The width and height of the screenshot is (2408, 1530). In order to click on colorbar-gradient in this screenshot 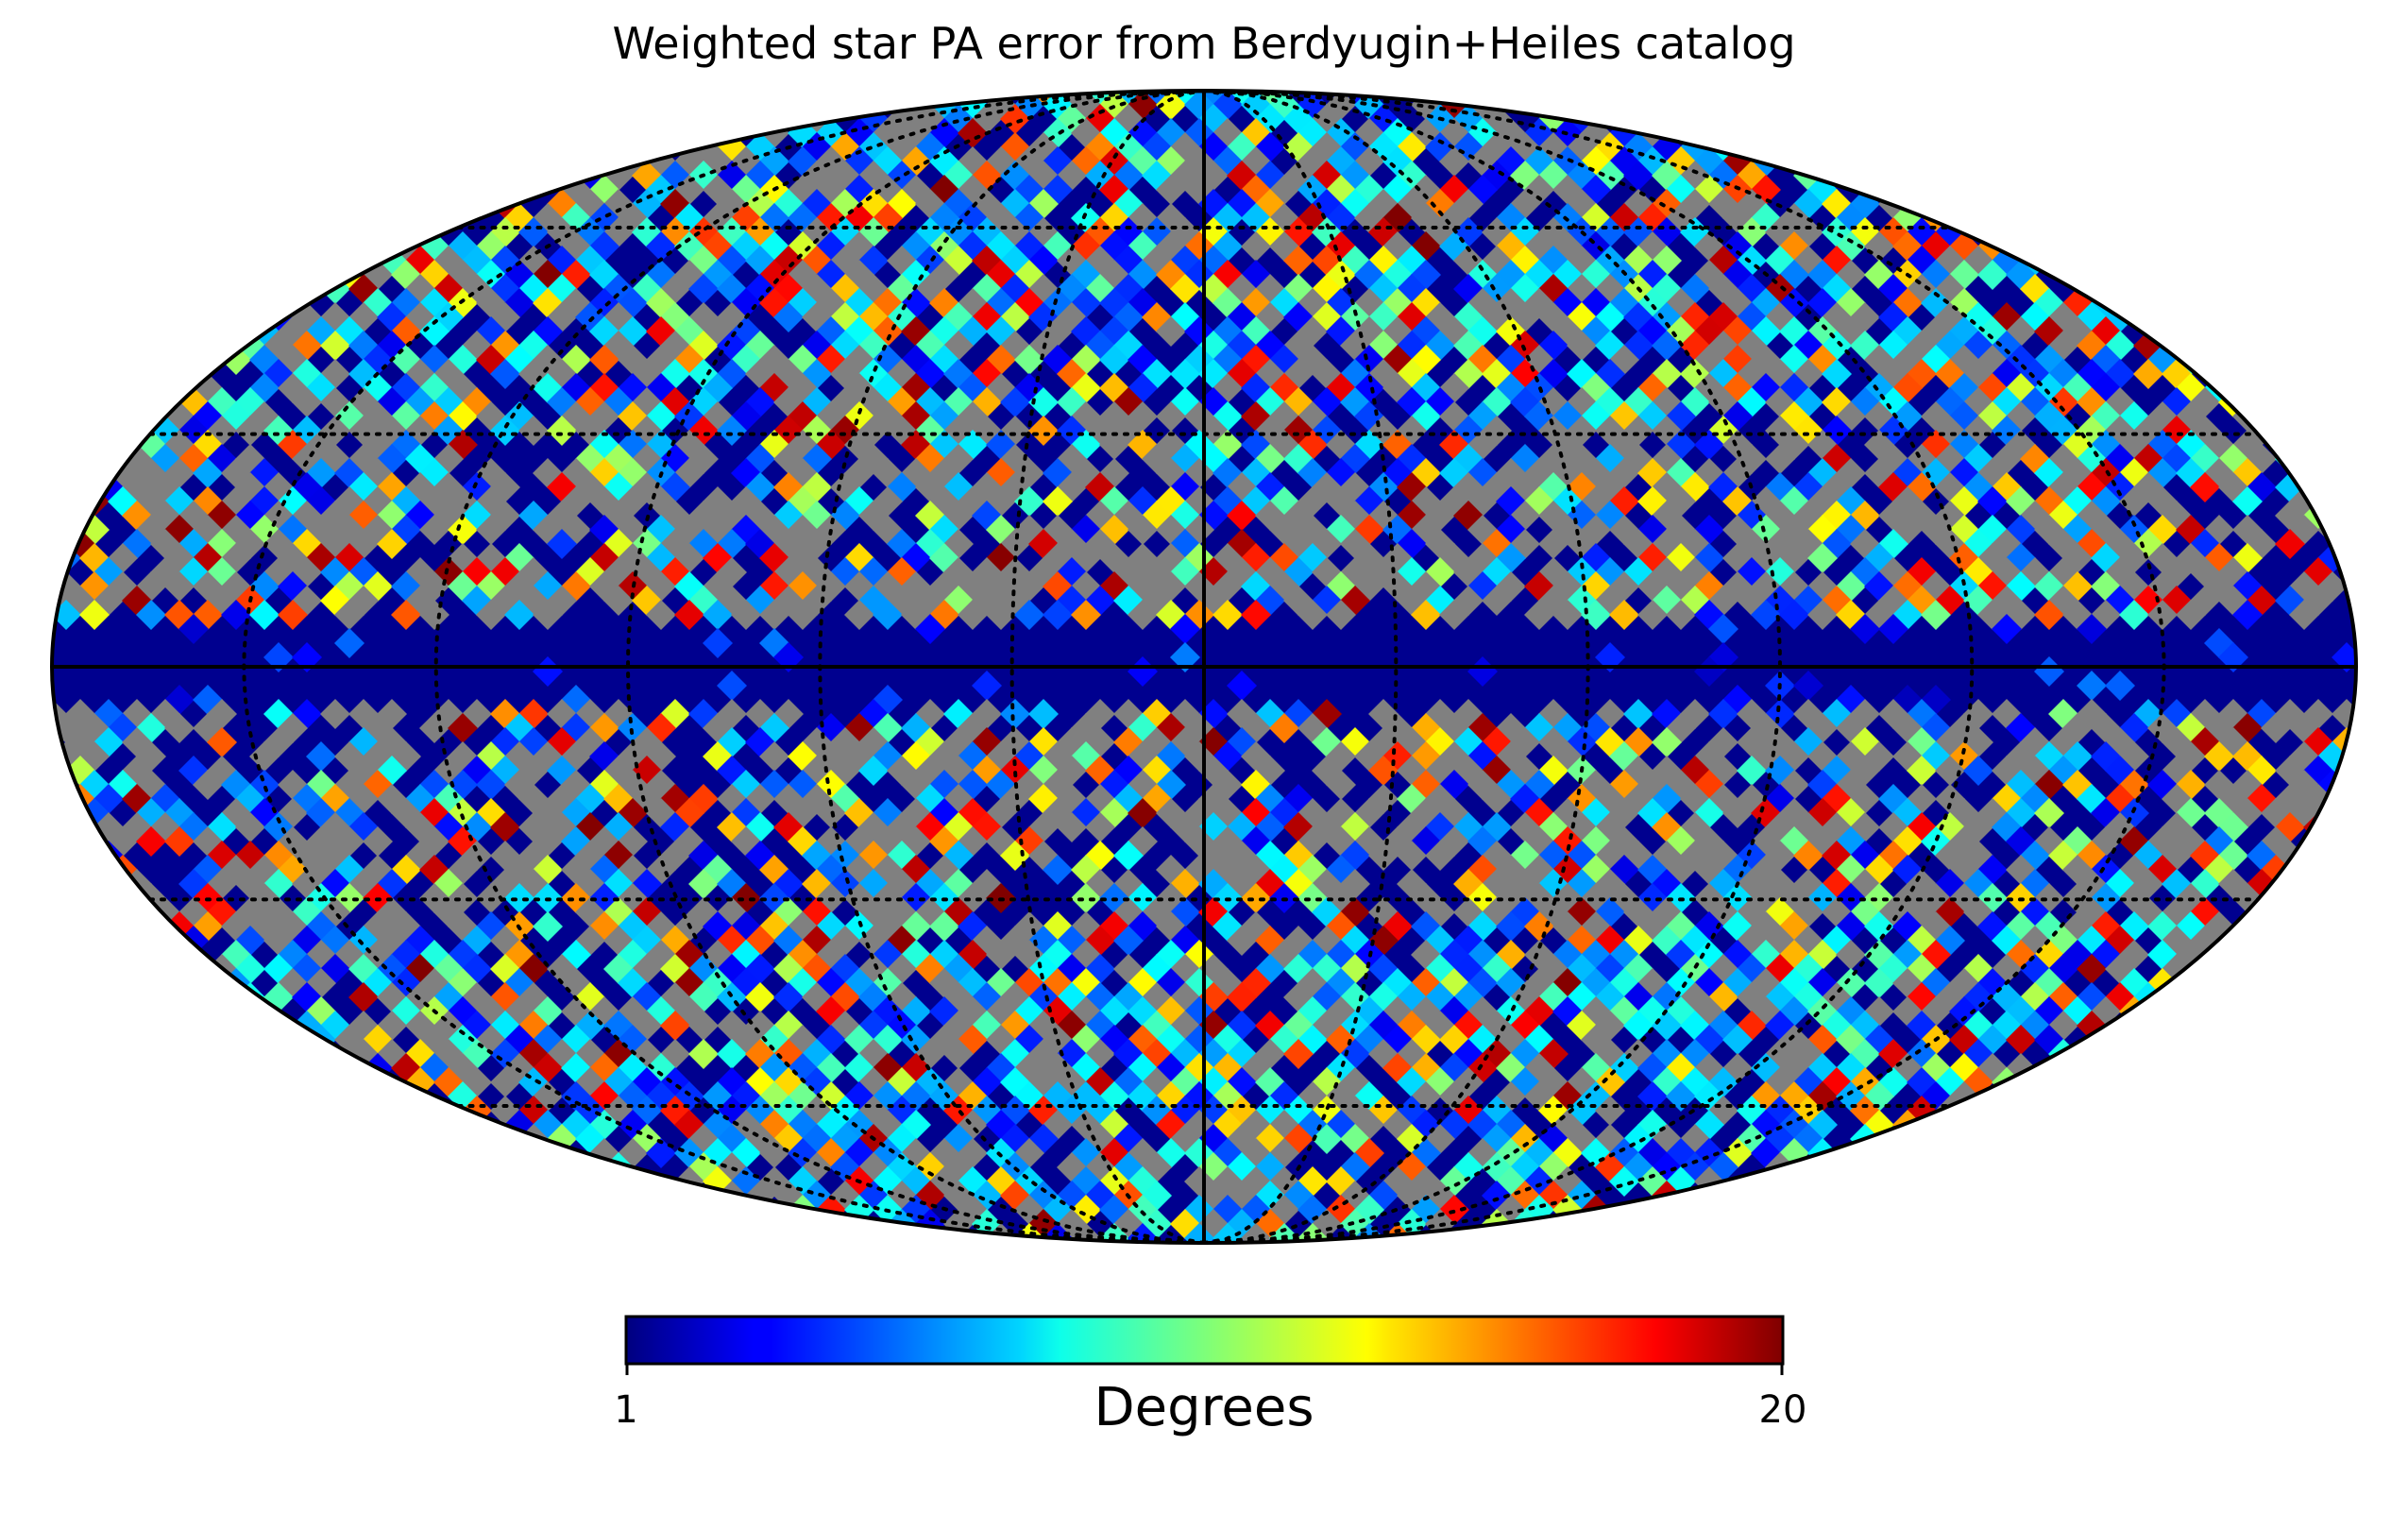, I will do `click(1204, 1340)`.